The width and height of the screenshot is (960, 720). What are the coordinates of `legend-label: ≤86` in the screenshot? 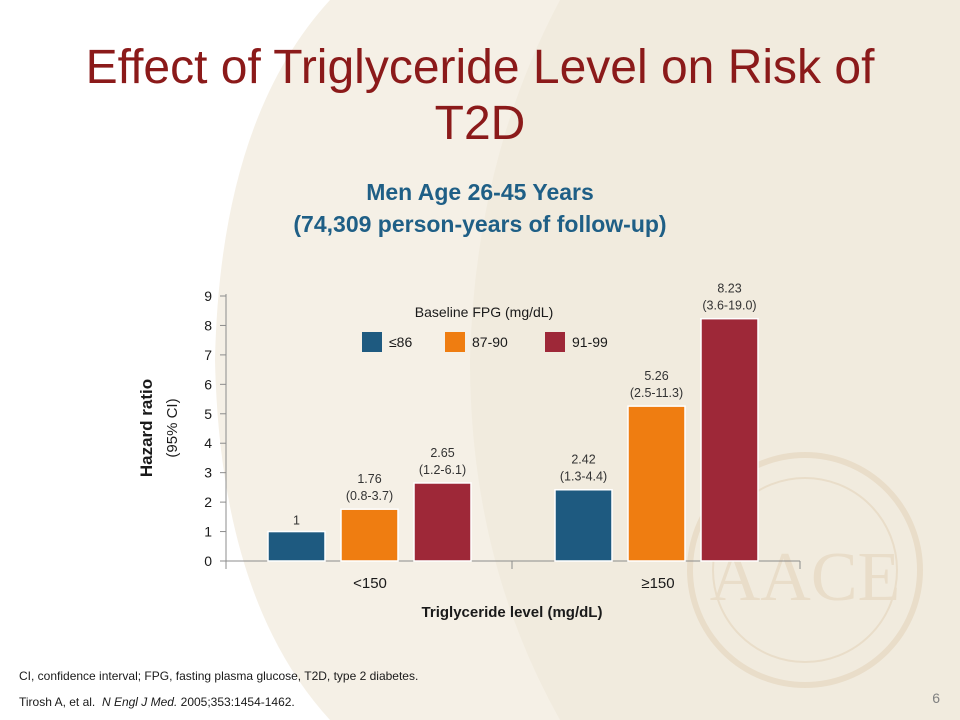 It's located at (400, 342).